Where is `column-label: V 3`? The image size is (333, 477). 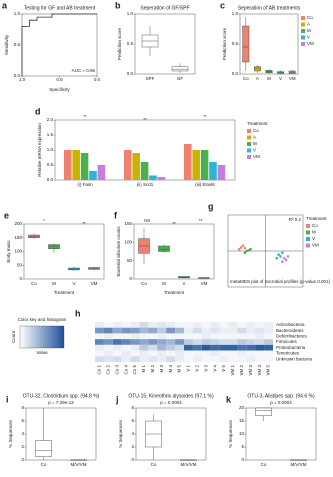 column-label: V 3 is located at coordinates (205, 368).